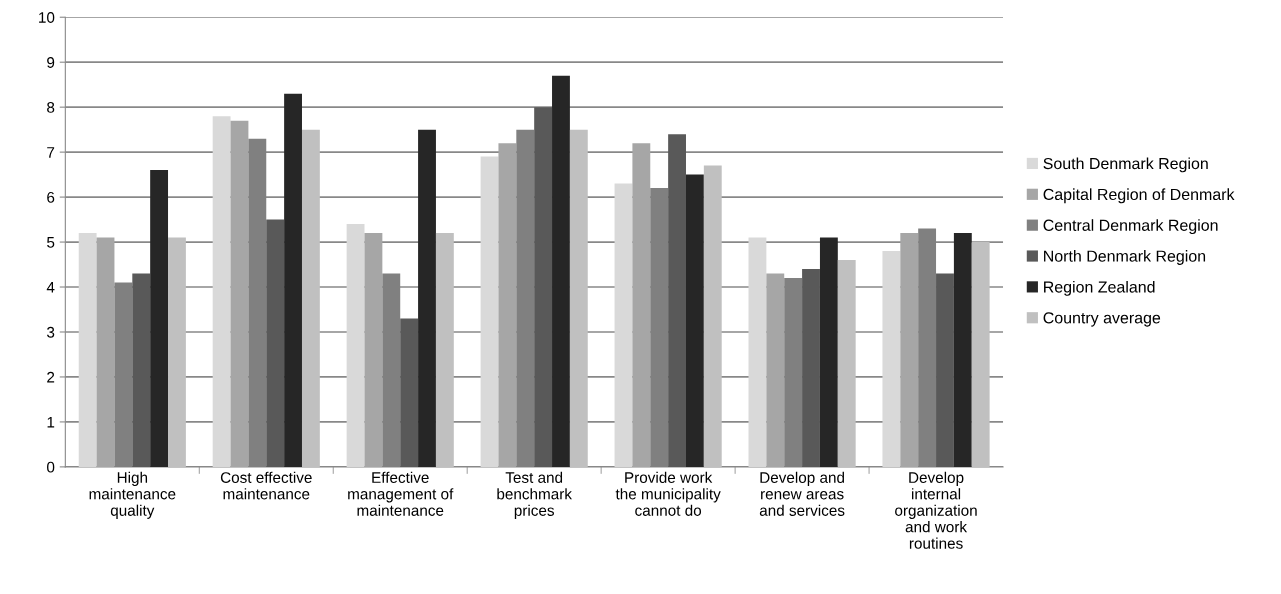 This screenshot has width=1281, height=594. What do you see at coordinates (50, 287) in the screenshot?
I see `y-tick-label: 4` at bounding box center [50, 287].